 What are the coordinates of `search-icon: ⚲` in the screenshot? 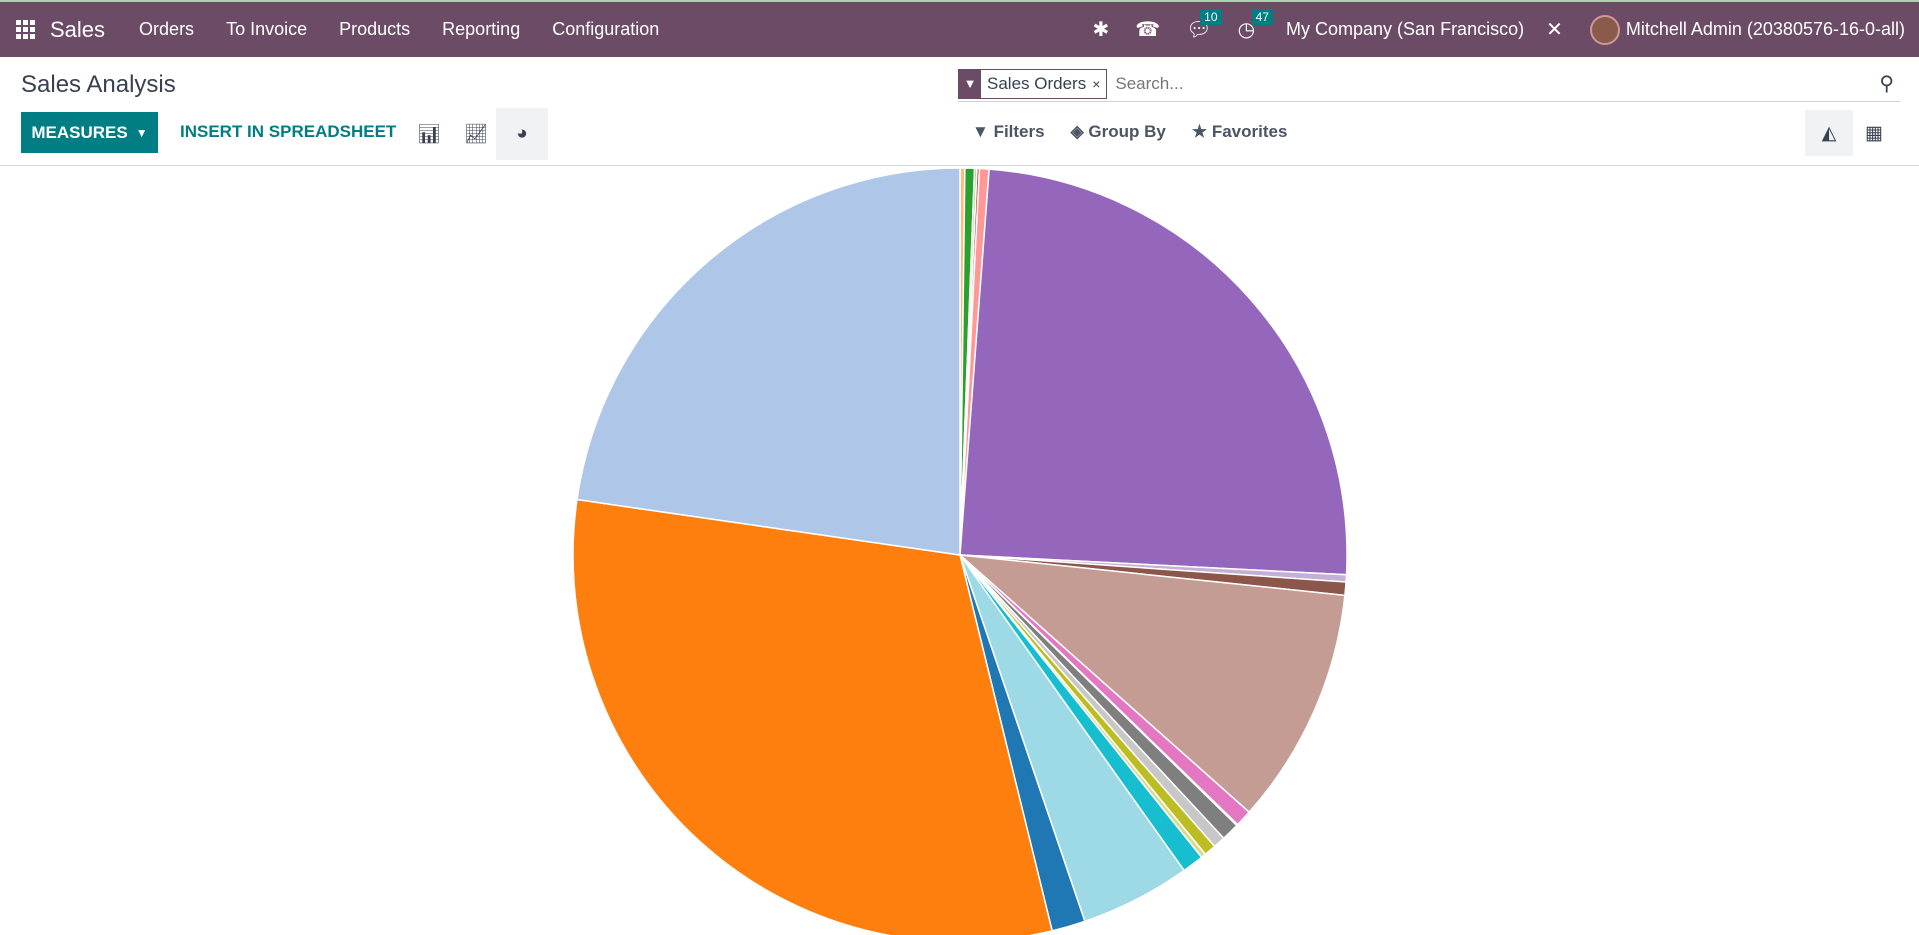 It's located at (1886, 84).